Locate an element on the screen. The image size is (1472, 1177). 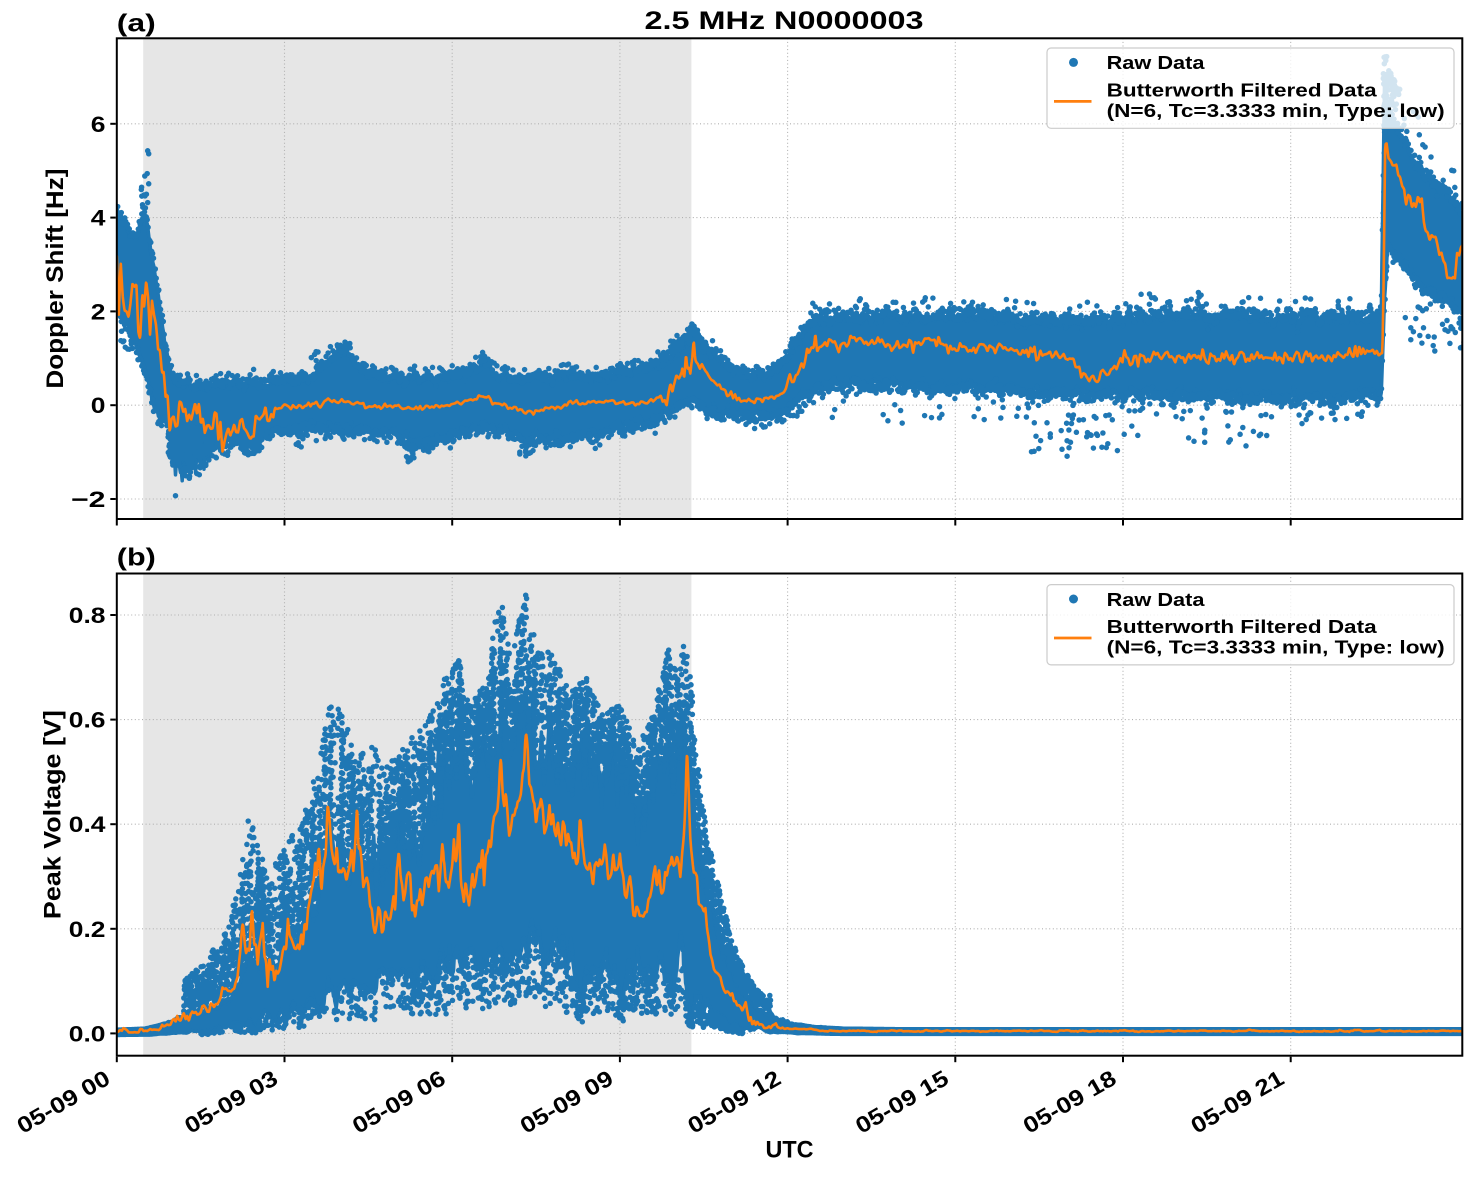
svg-text: (b) is located at coordinates (136, 558).